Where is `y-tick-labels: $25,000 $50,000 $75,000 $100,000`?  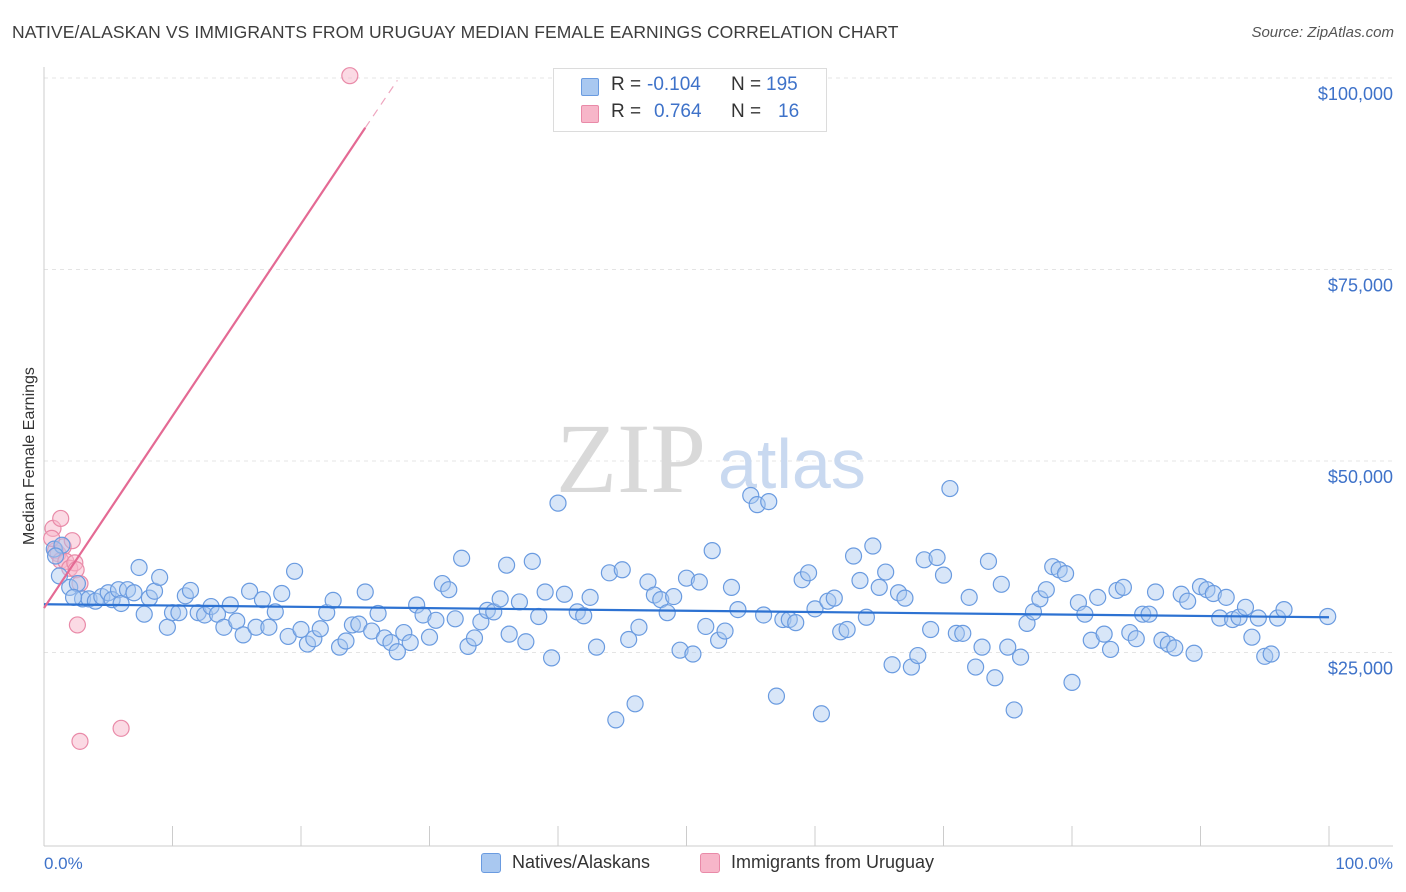
y-tick-labels: $25,000 $50,000 $75,000 $100,000 is located at coordinates (1355, 381).